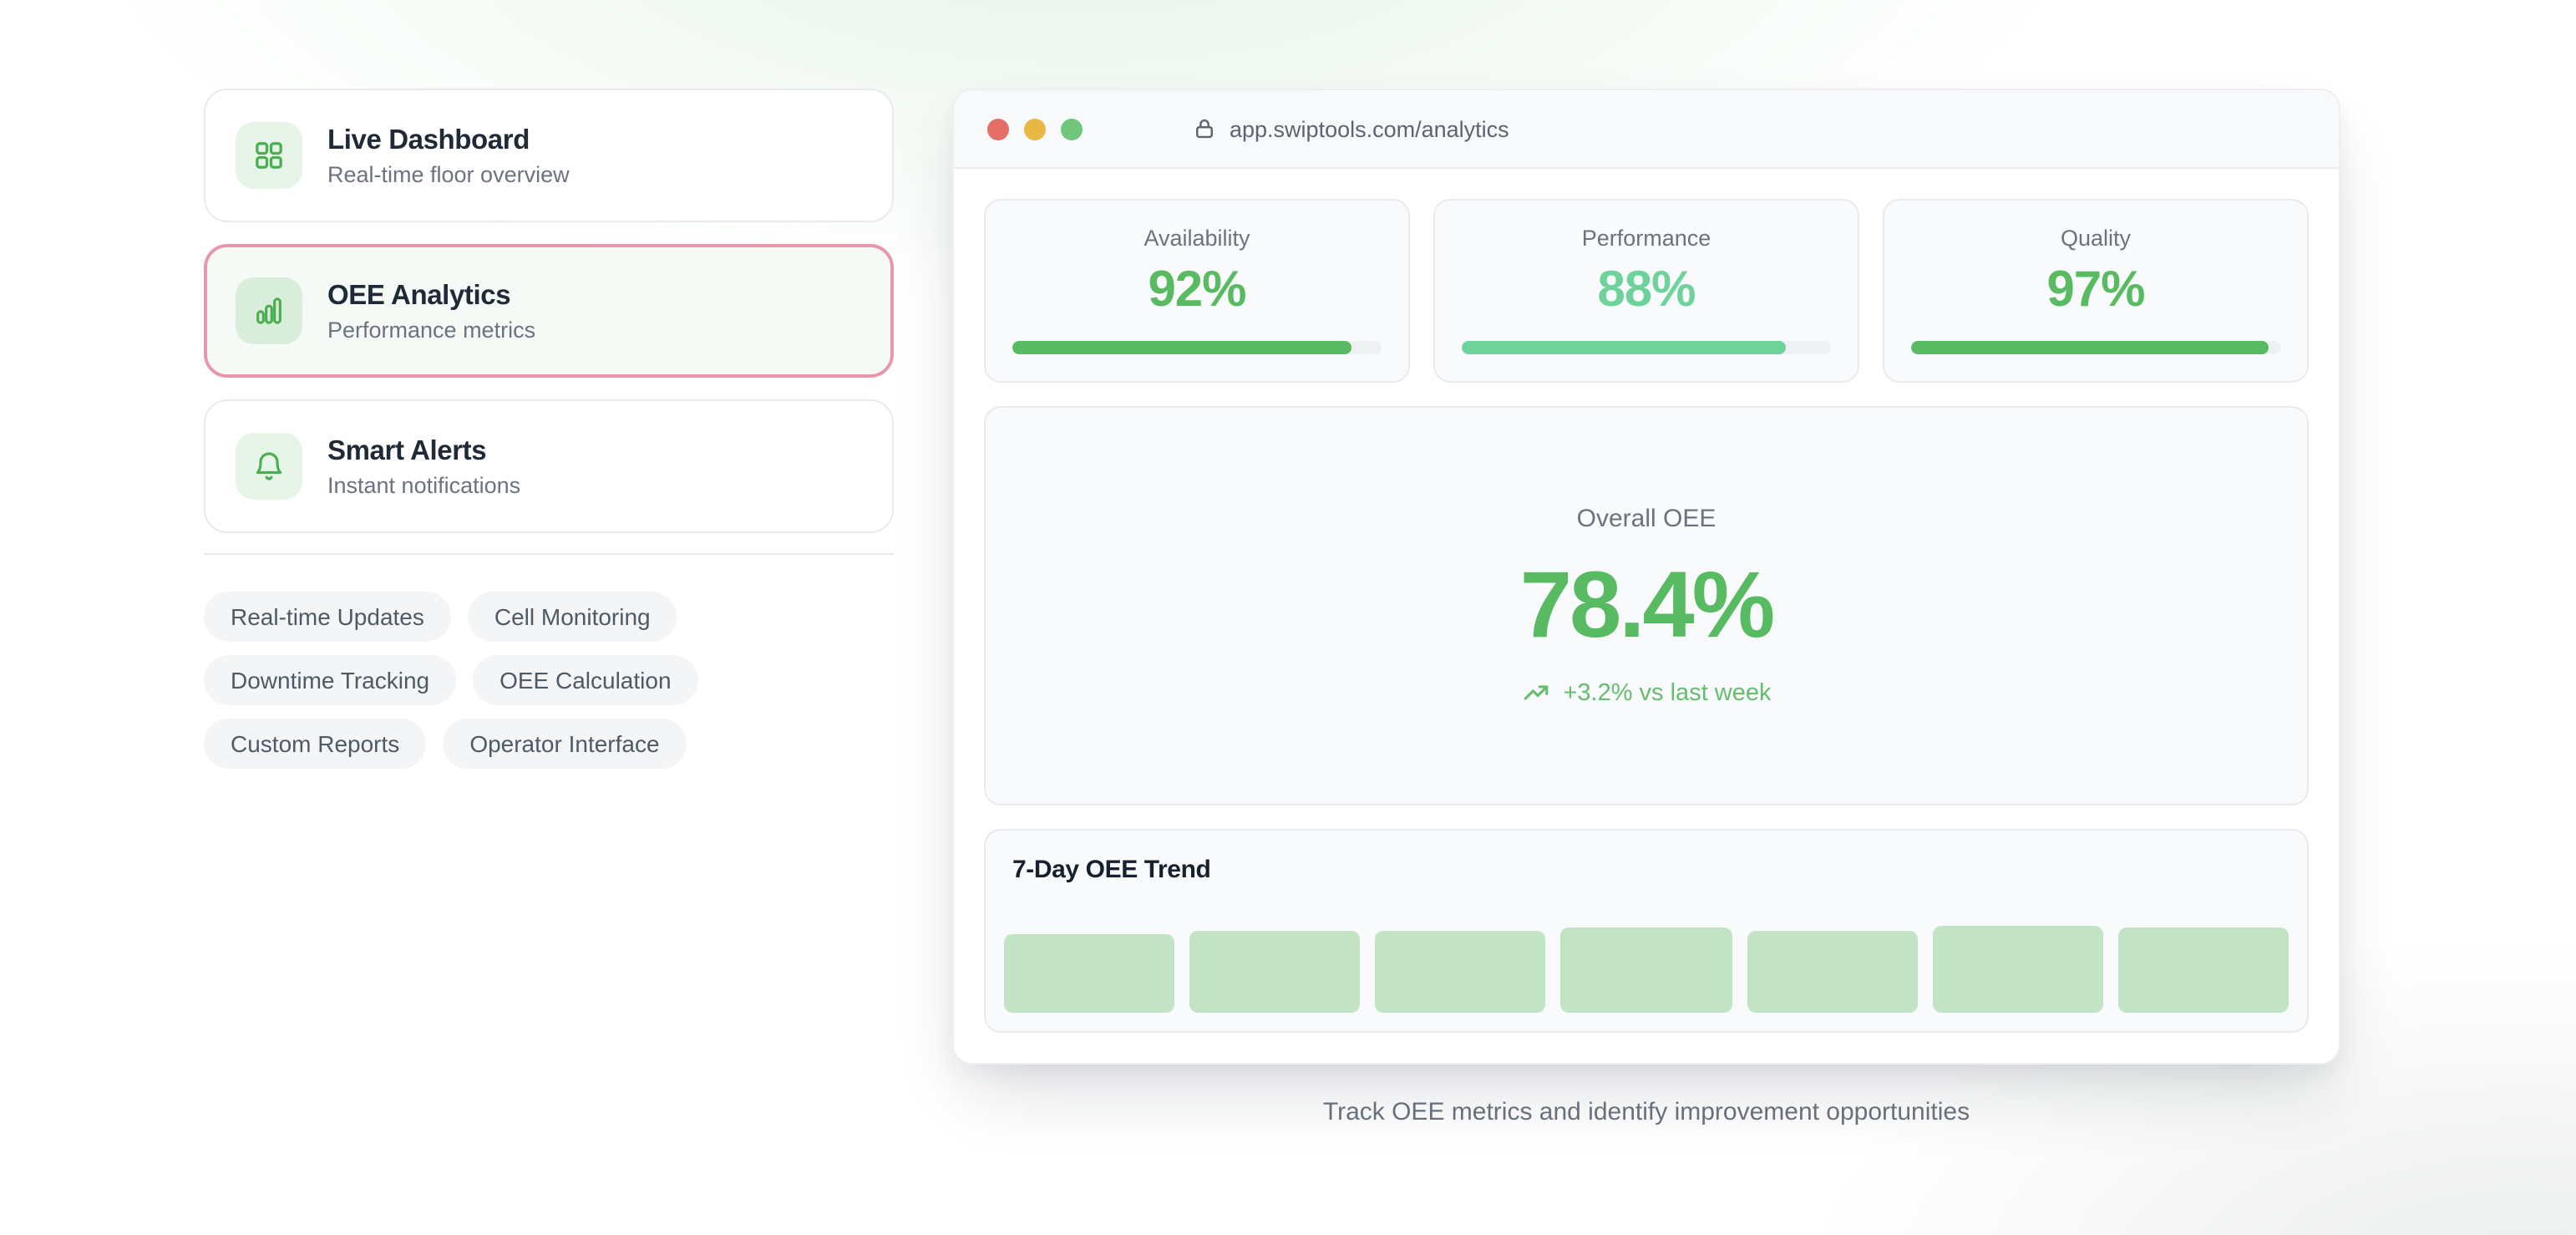 The image size is (2576, 1235). I want to click on metric-value: 88%, so click(1646, 290).